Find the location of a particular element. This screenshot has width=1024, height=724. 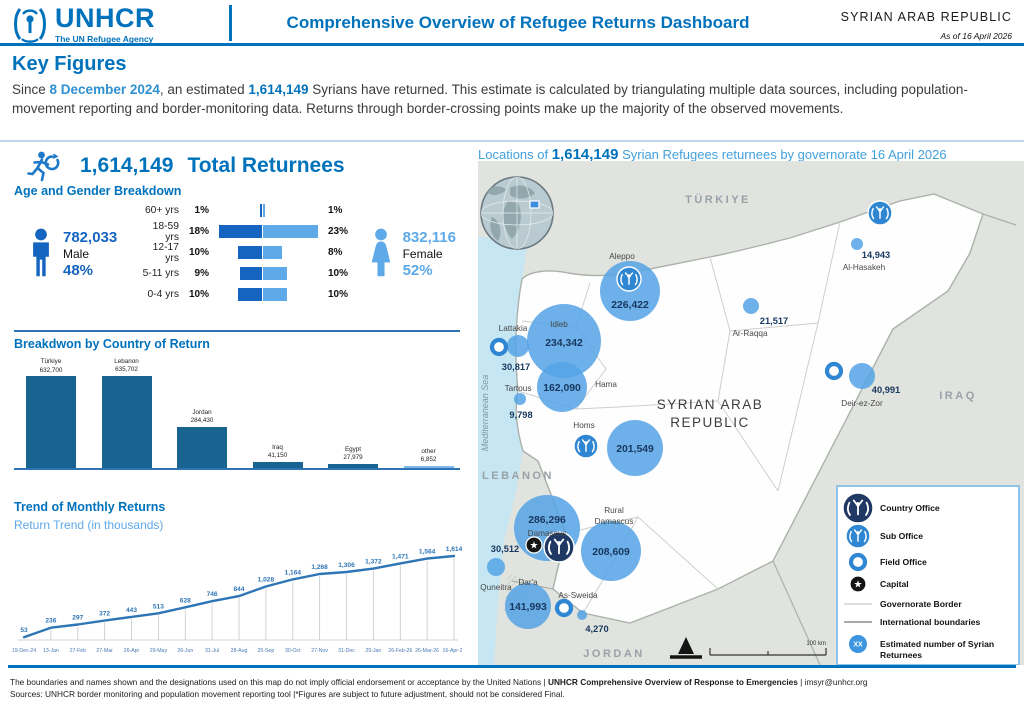

trend-x-label: 27-Nov is located at coordinates (319, 651).